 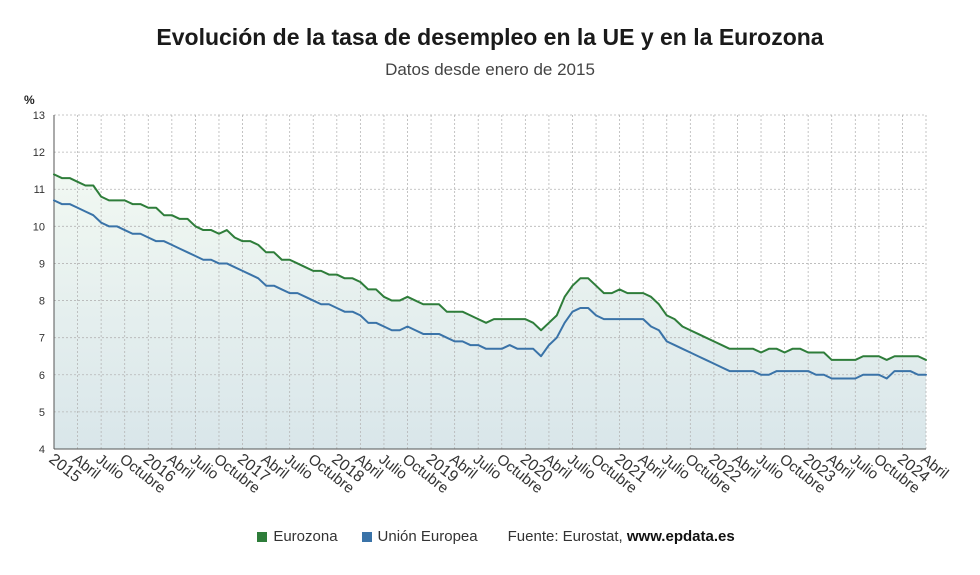 I want to click on source-credit: Fuente: Eurostat, www.epdata.es, so click(x=621, y=536).